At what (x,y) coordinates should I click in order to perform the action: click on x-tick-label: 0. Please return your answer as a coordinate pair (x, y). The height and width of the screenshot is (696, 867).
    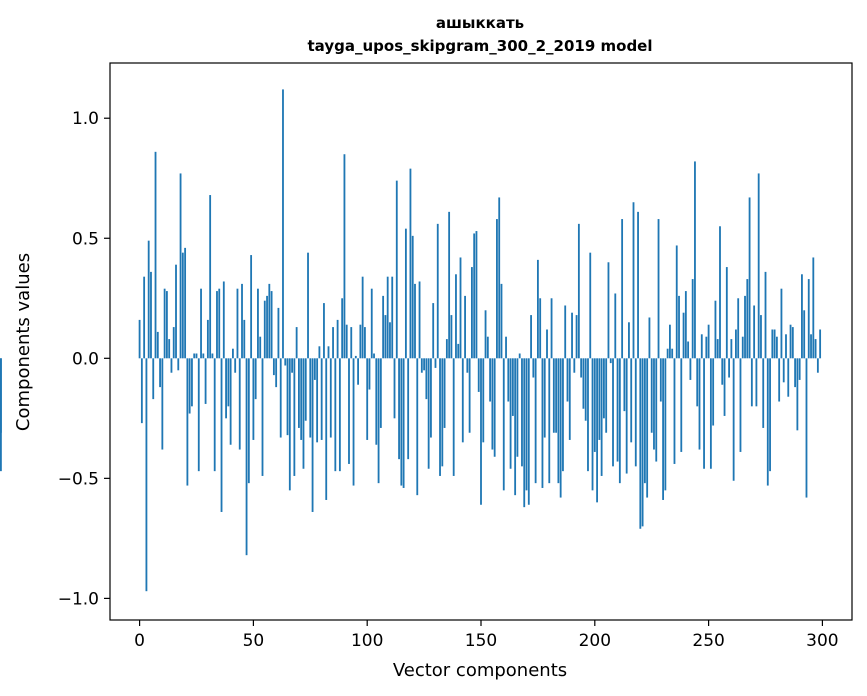
    Looking at the image, I should click on (139, 641).